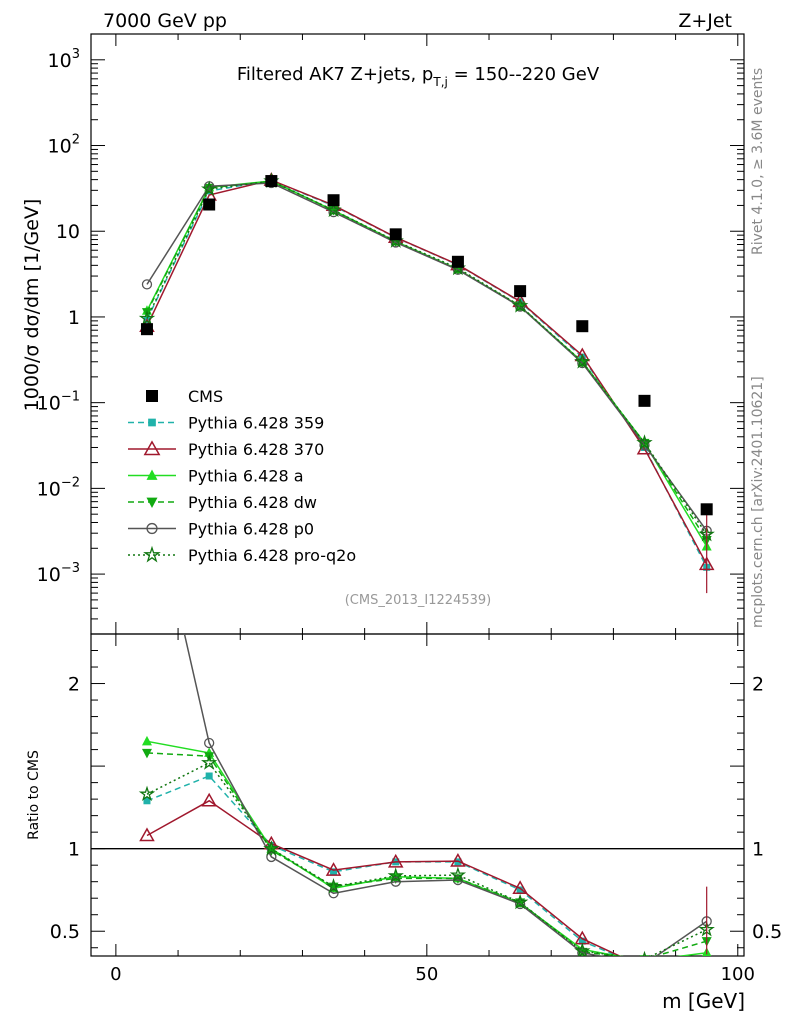  Describe the element at coordinates (767, 932) in the screenshot. I see `ratio-tick-label-right: 0.5` at that location.